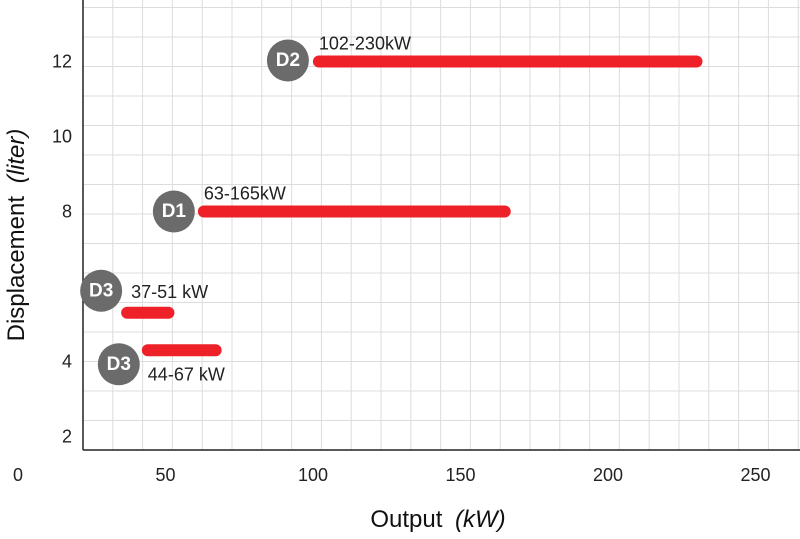 This screenshot has width=800, height=539. What do you see at coordinates (331, 208) in the screenshot?
I see `range-d1: D1 63-165kW` at bounding box center [331, 208].